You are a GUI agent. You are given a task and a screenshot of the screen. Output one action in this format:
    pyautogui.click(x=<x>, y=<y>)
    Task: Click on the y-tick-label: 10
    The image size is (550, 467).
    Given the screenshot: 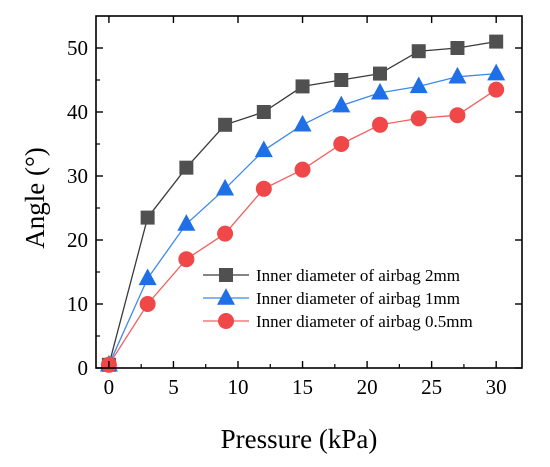 What is the action you would take?
    pyautogui.click(x=77, y=304)
    